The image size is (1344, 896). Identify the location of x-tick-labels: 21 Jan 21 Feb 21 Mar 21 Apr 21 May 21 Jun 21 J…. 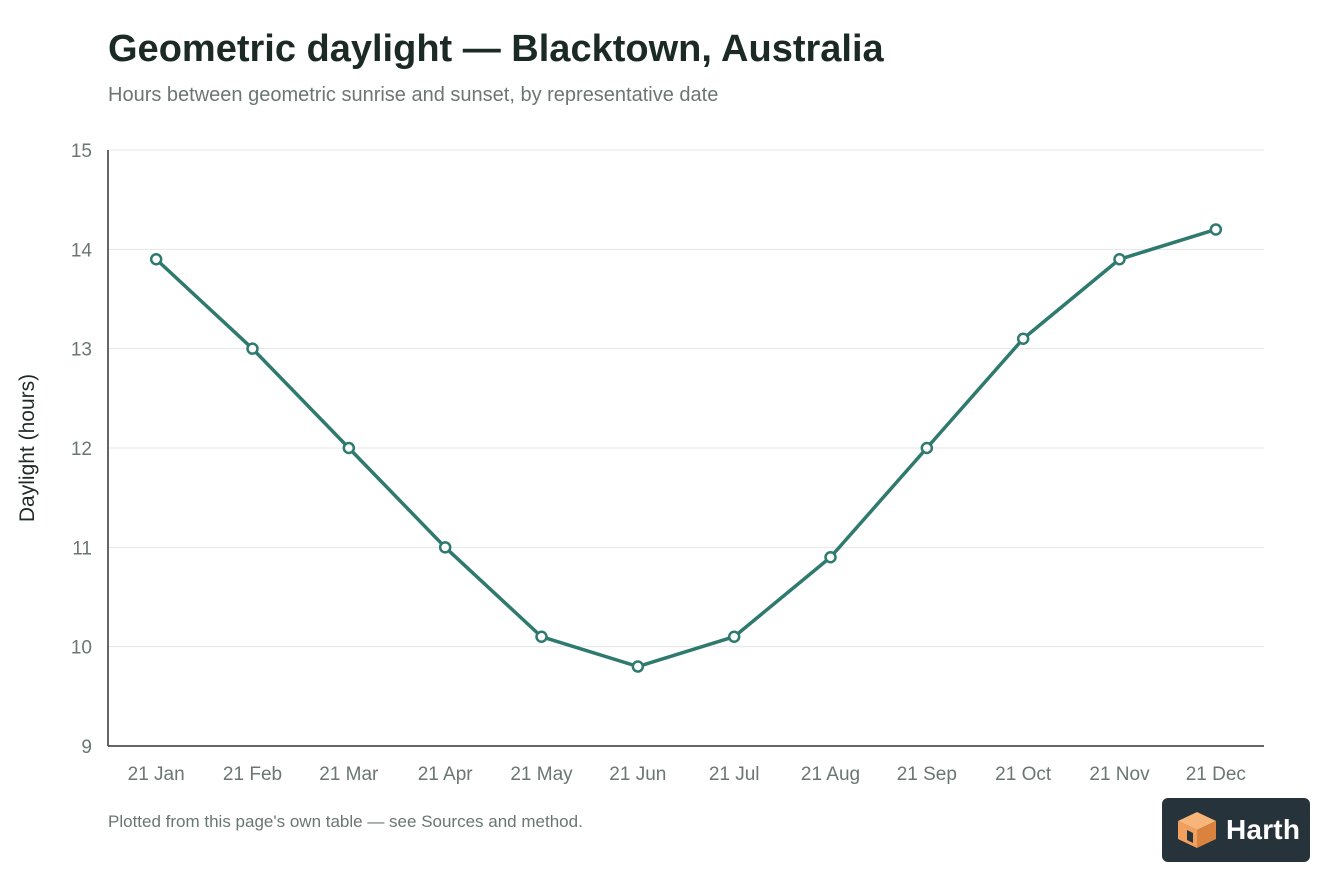
(687, 774).